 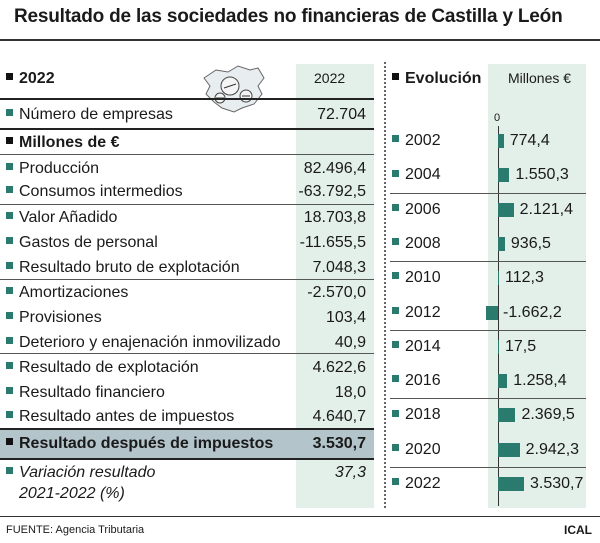 I want to click on table-row: Resultado bruto de explotación 7.048,3, so click(x=187, y=267).